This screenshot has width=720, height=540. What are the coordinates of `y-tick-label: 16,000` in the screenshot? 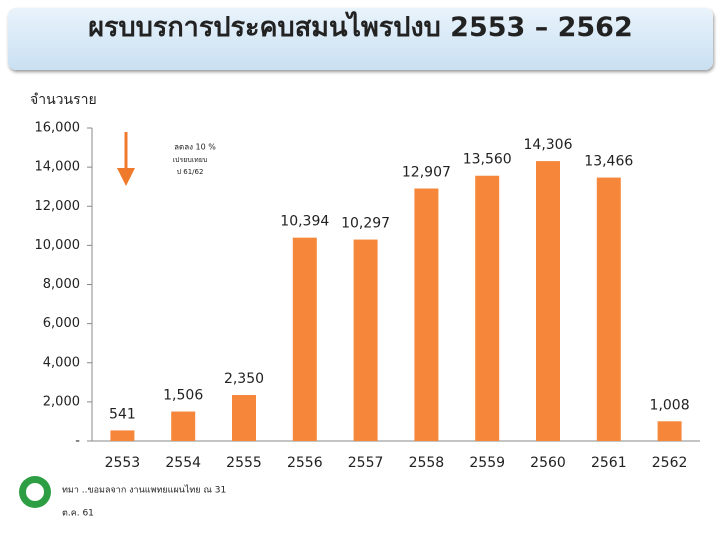 It's located at (58, 128).